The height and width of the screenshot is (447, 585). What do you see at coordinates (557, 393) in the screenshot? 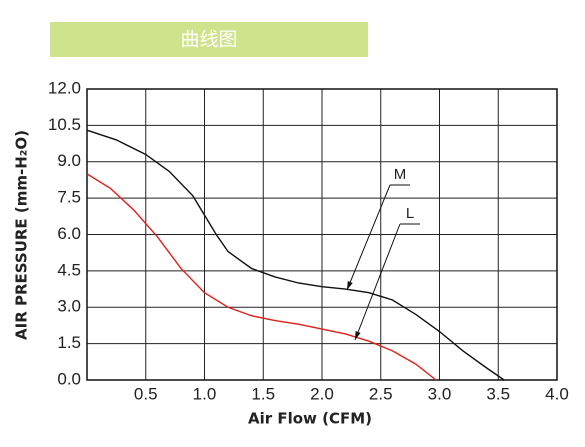
I see `x-tick-label: 4.0` at bounding box center [557, 393].